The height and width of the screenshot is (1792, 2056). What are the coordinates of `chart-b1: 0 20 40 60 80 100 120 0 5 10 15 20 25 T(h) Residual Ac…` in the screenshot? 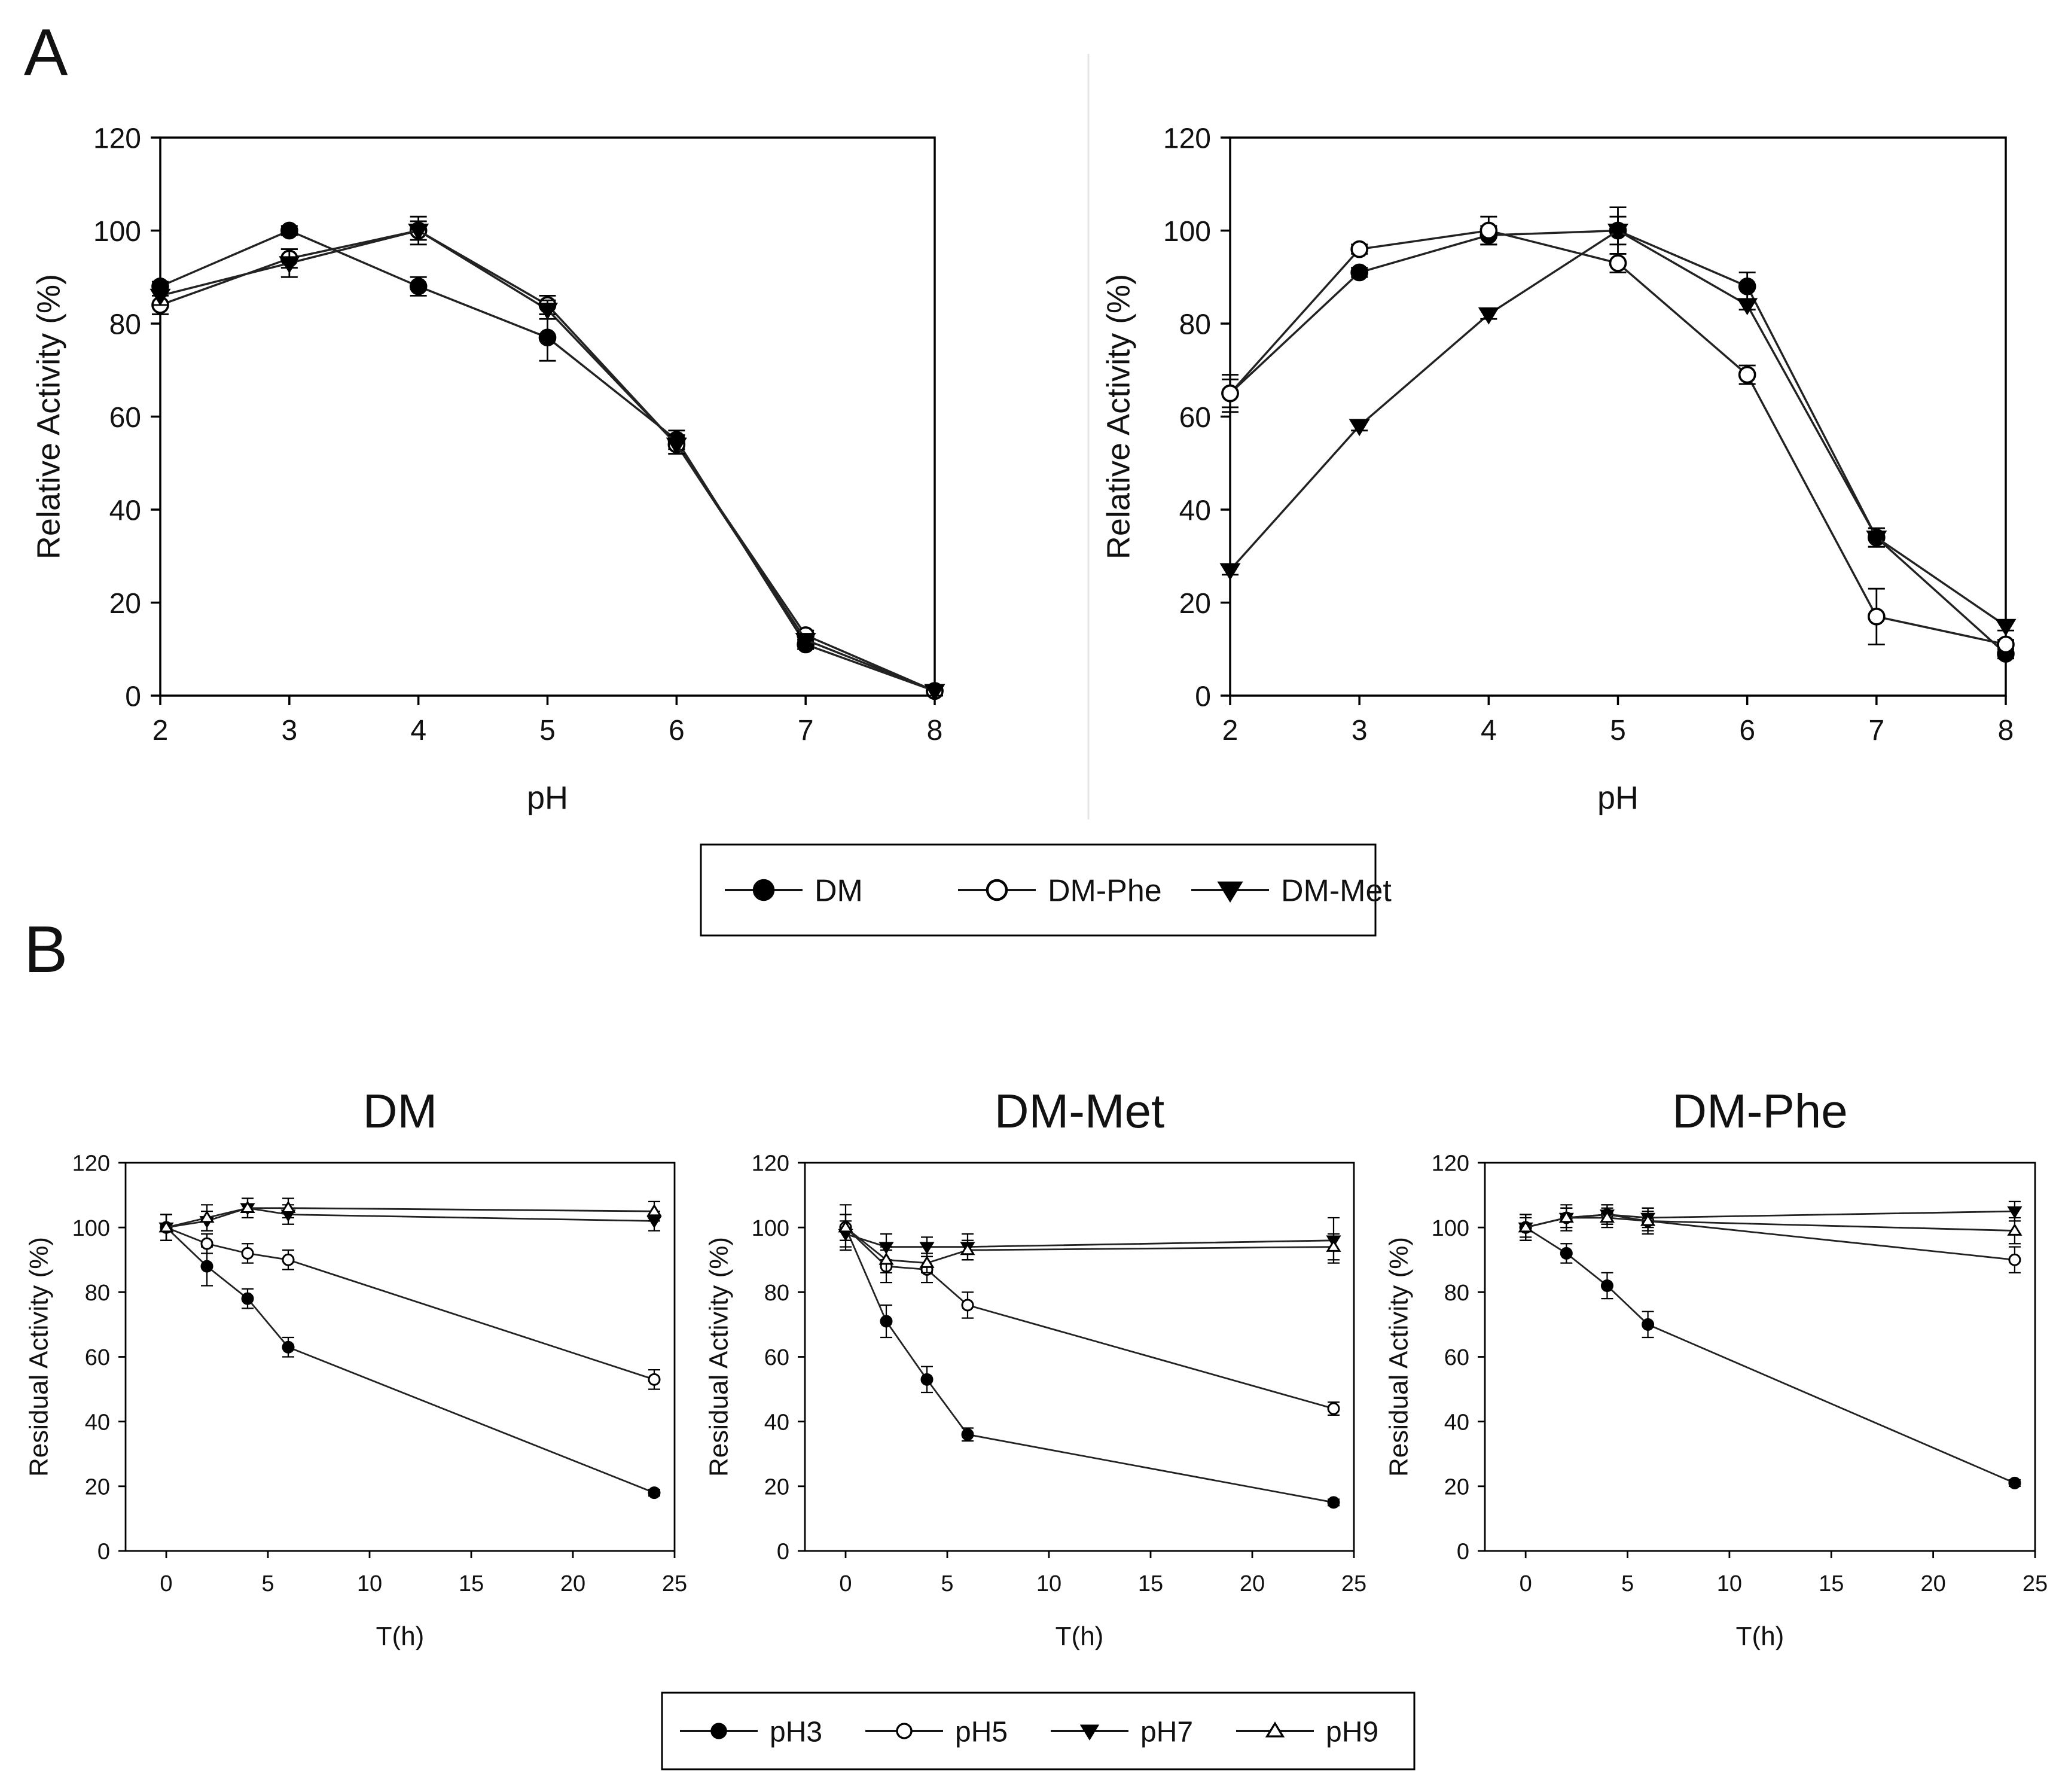 It's located at (356, 1367).